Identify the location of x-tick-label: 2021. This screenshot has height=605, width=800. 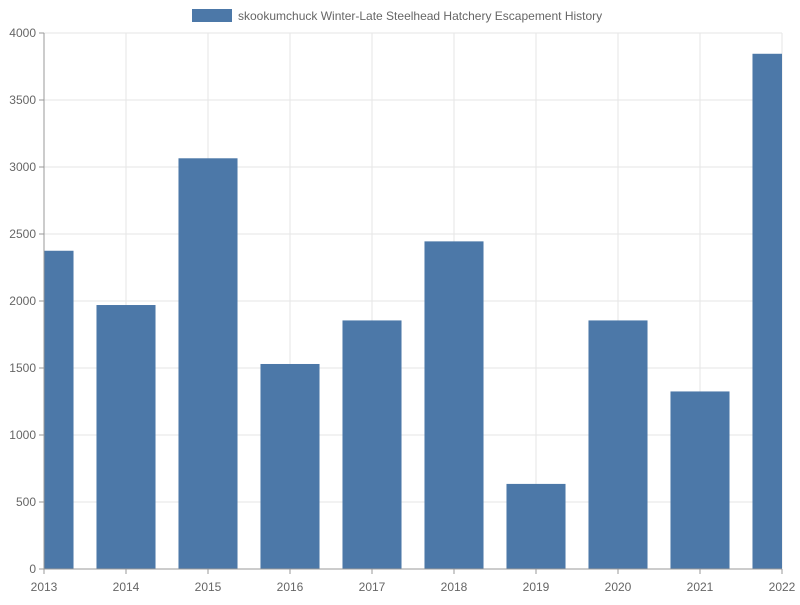
(700, 587).